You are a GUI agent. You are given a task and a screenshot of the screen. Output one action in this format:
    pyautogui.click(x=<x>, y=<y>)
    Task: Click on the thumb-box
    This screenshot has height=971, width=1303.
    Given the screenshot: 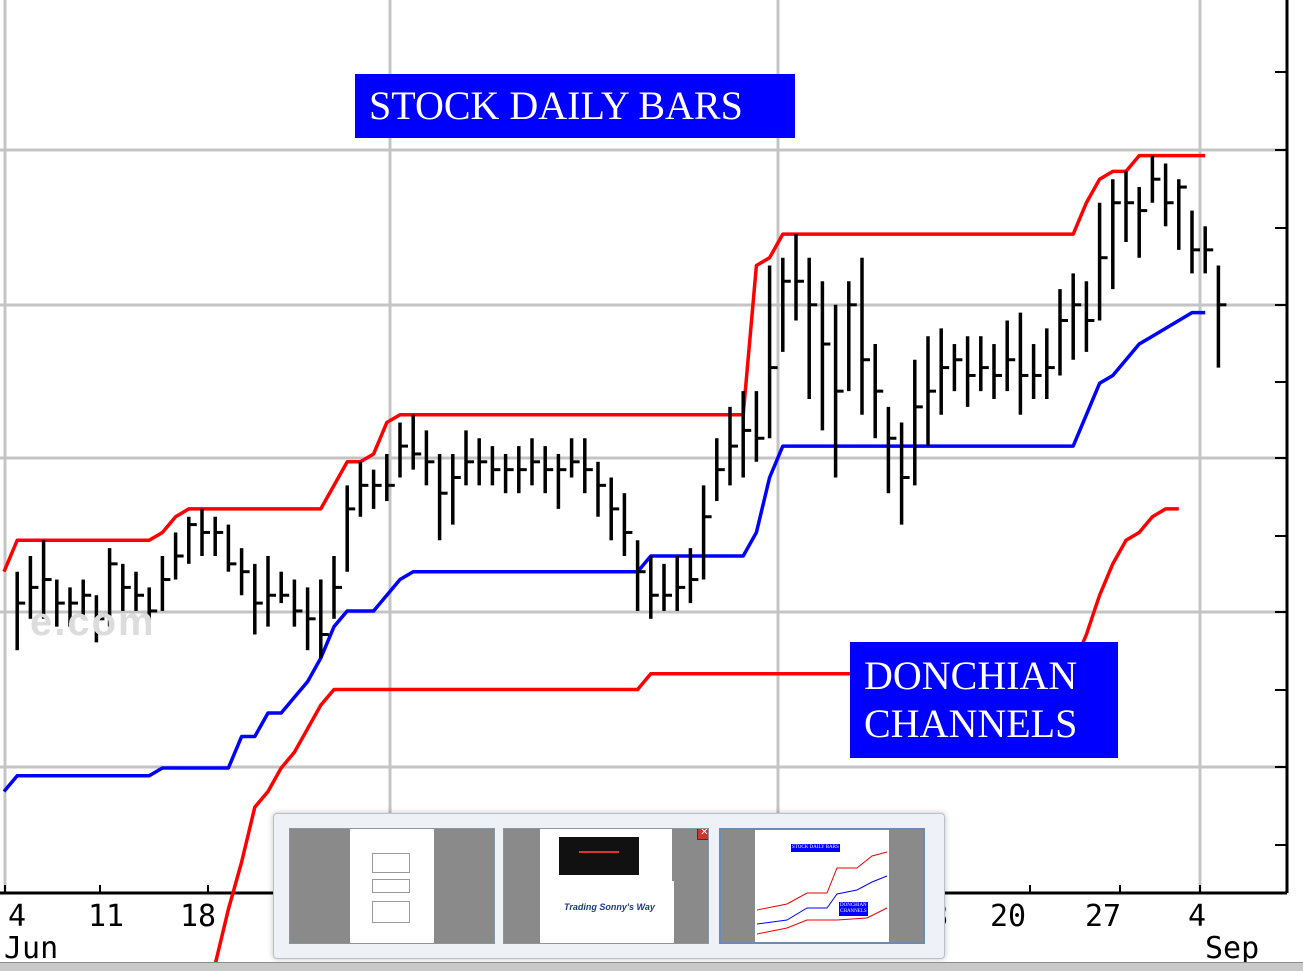 What is the action you would take?
    pyautogui.click(x=391, y=886)
    